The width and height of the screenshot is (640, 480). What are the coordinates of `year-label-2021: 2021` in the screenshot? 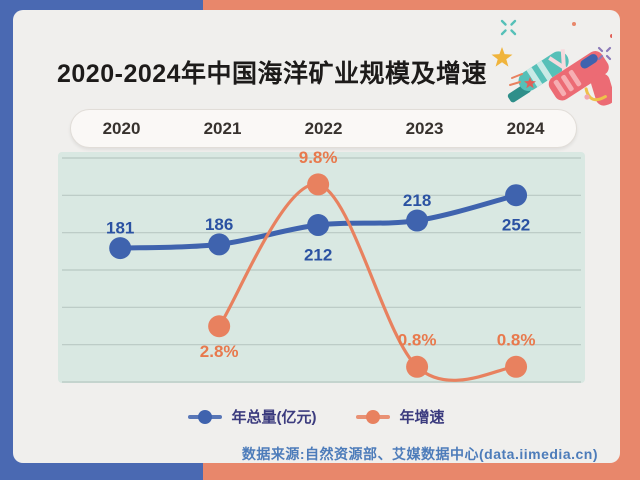 It's located at (222, 128).